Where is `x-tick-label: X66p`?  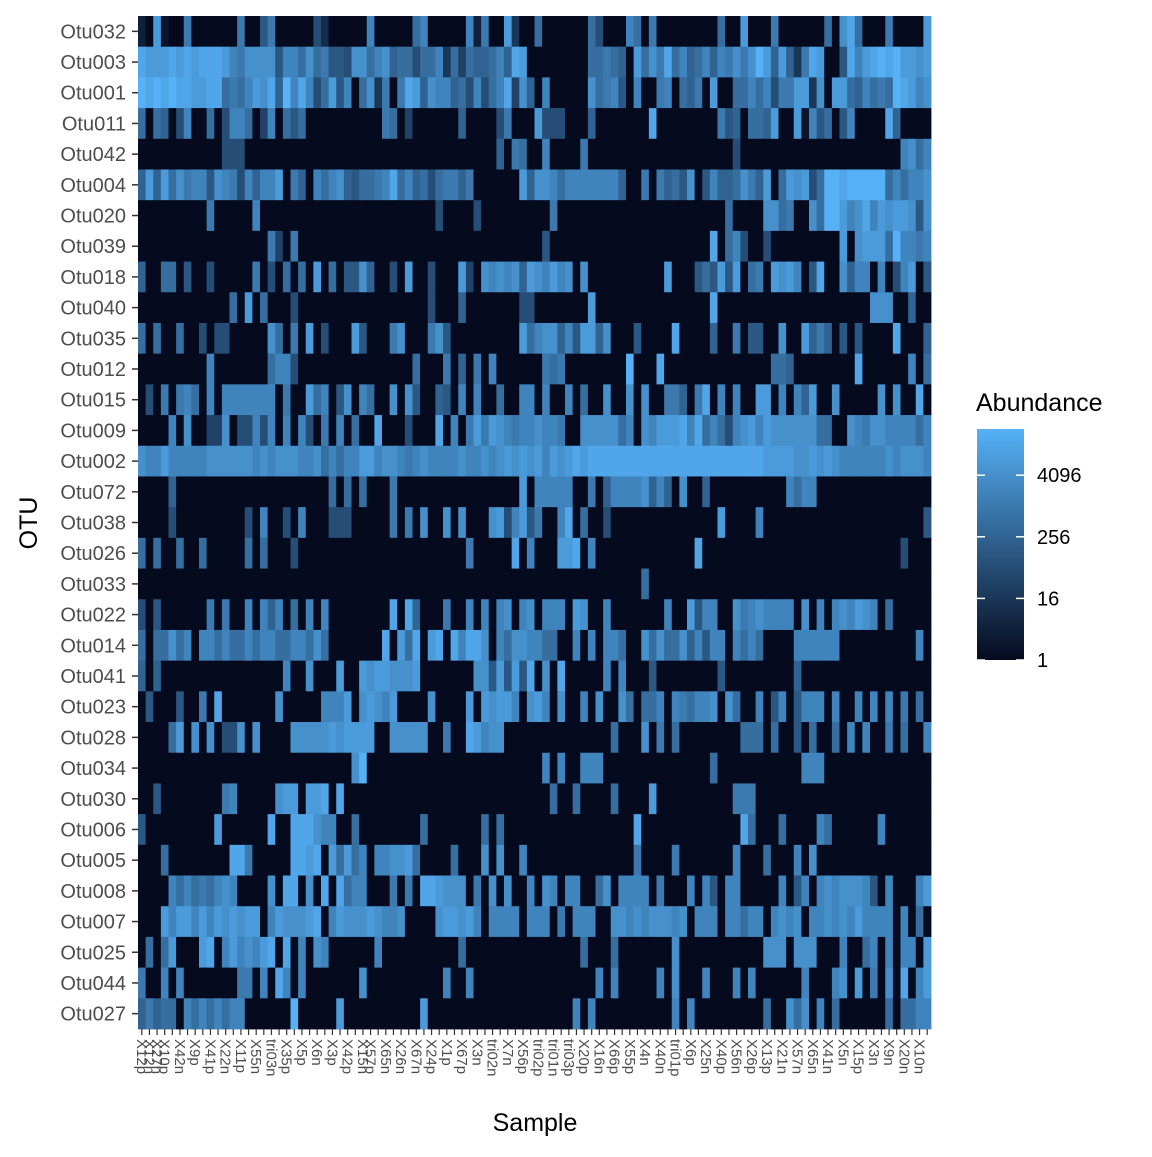 x-tick-label: X66p is located at coordinates (614, 1056).